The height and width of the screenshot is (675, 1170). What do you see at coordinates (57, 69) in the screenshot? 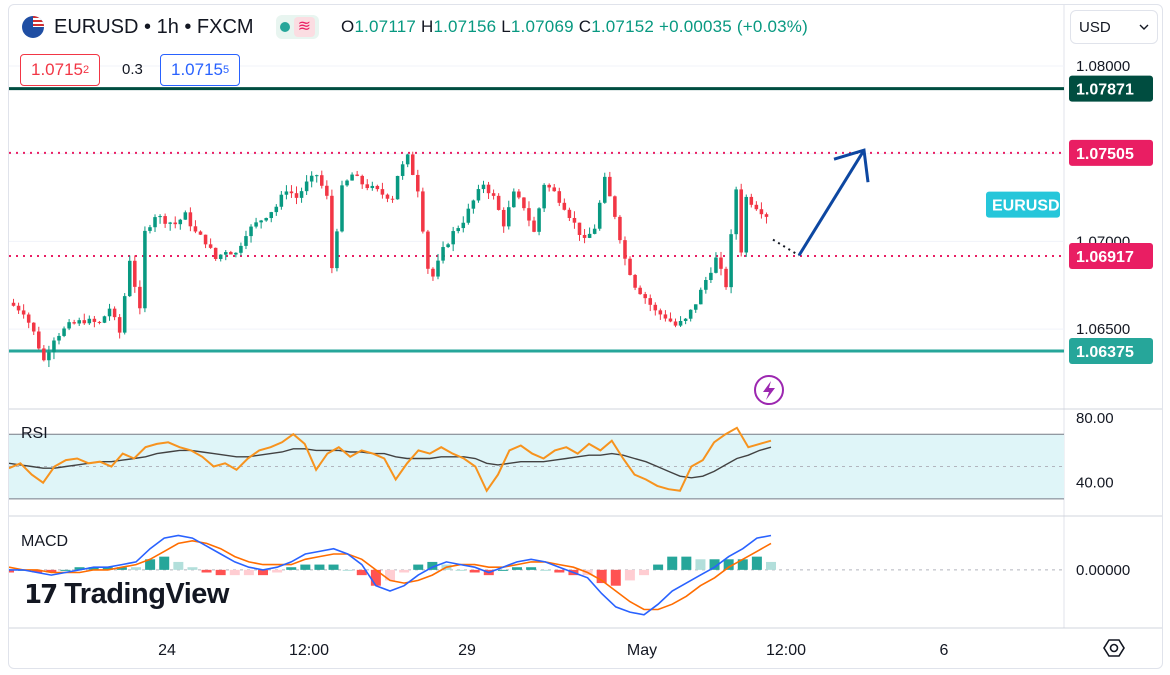
I see `sell-price-main: 1.0715` at bounding box center [57, 69].